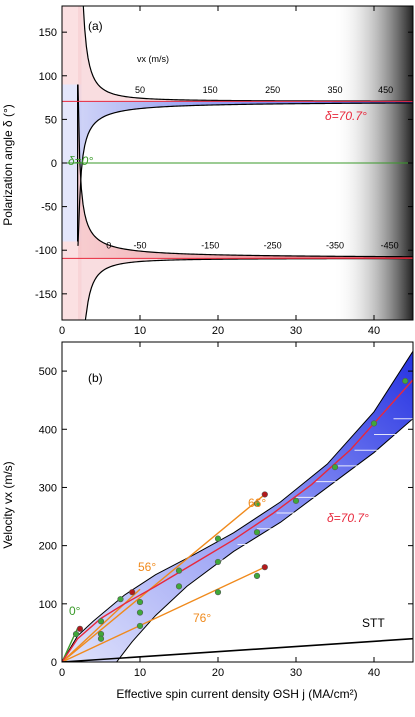 The height and width of the screenshot is (717, 415). Describe the element at coordinates (245, 289) in the screenshot. I see `a-red-strip-lower` at that location.